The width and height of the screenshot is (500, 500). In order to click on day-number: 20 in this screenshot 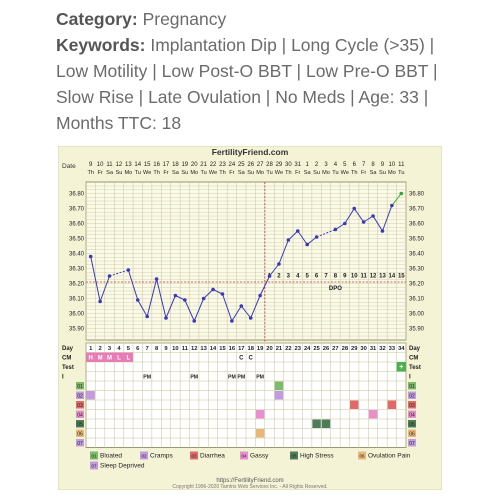, I will do `click(269, 349)`.